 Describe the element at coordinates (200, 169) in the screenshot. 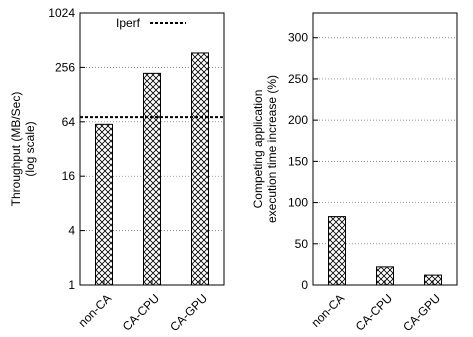

I see `left-bar-ca-gpu` at that location.